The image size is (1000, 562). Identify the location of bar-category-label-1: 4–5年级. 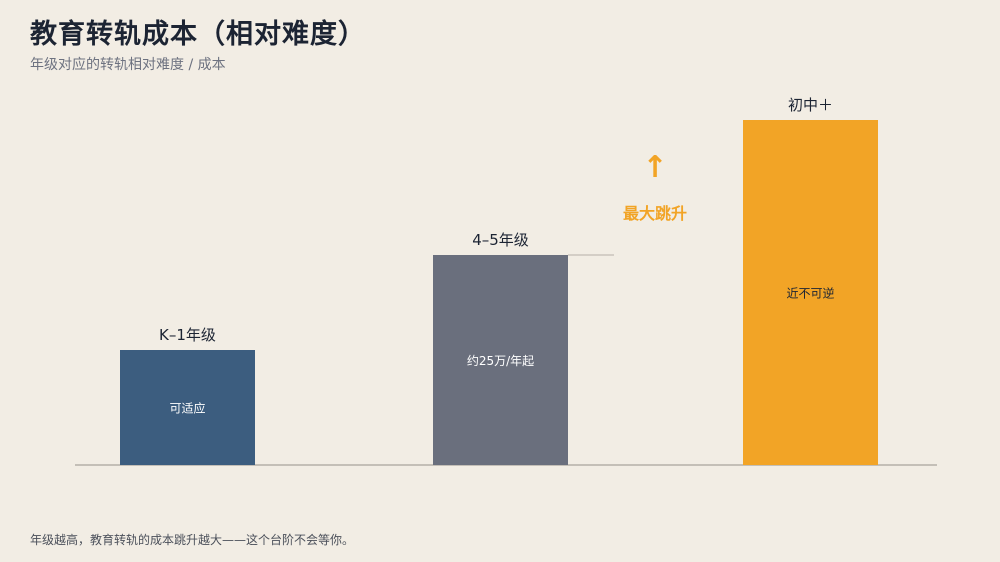
(500, 240).